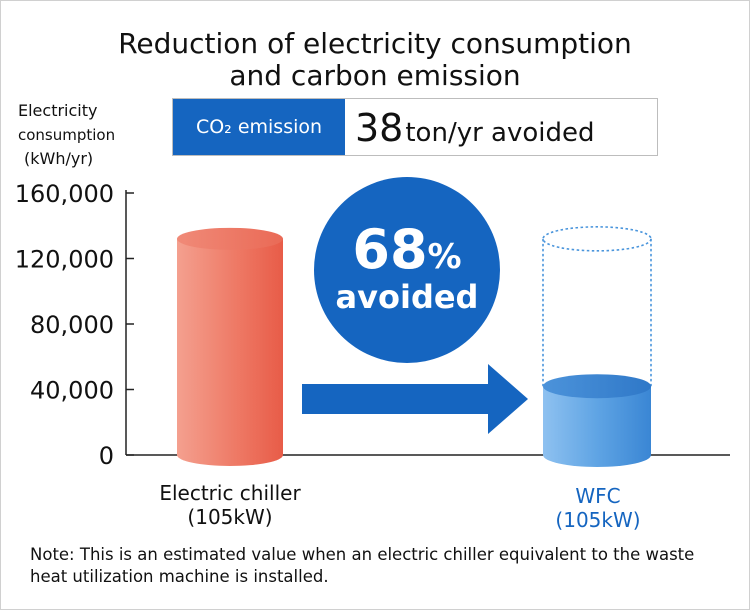  I want to click on y-tick-label: 40,000, so click(72, 391).